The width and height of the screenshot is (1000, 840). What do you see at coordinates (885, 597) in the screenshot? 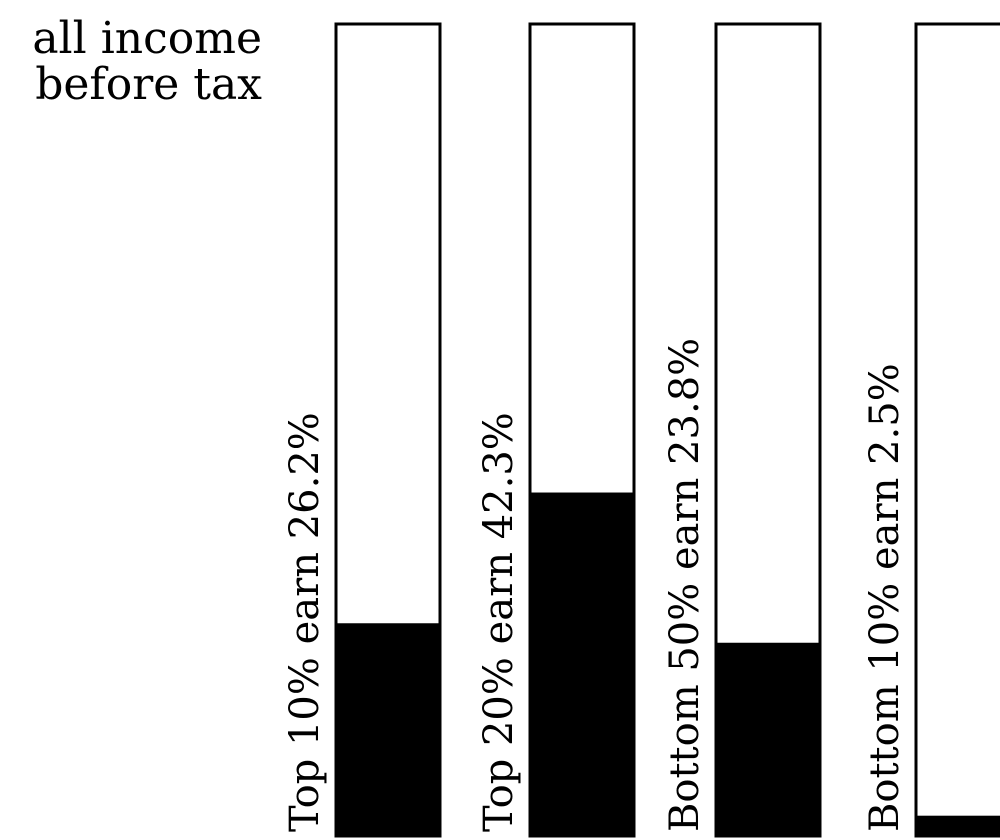
I see `bar-label: Bottom 10% earn 2.5%` at bounding box center [885, 597].